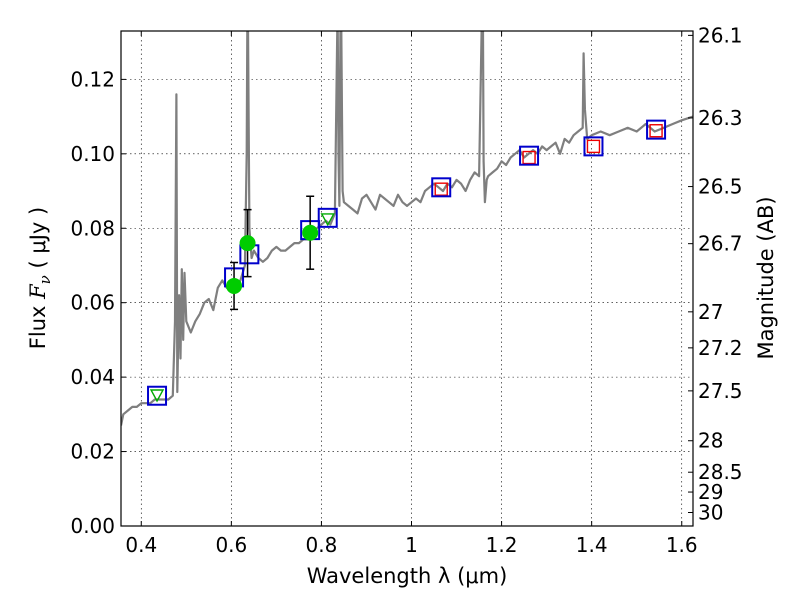  What do you see at coordinates (92, 154) in the screenshot?
I see `y-tick-label: 0.10` at bounding box center [92, 154].